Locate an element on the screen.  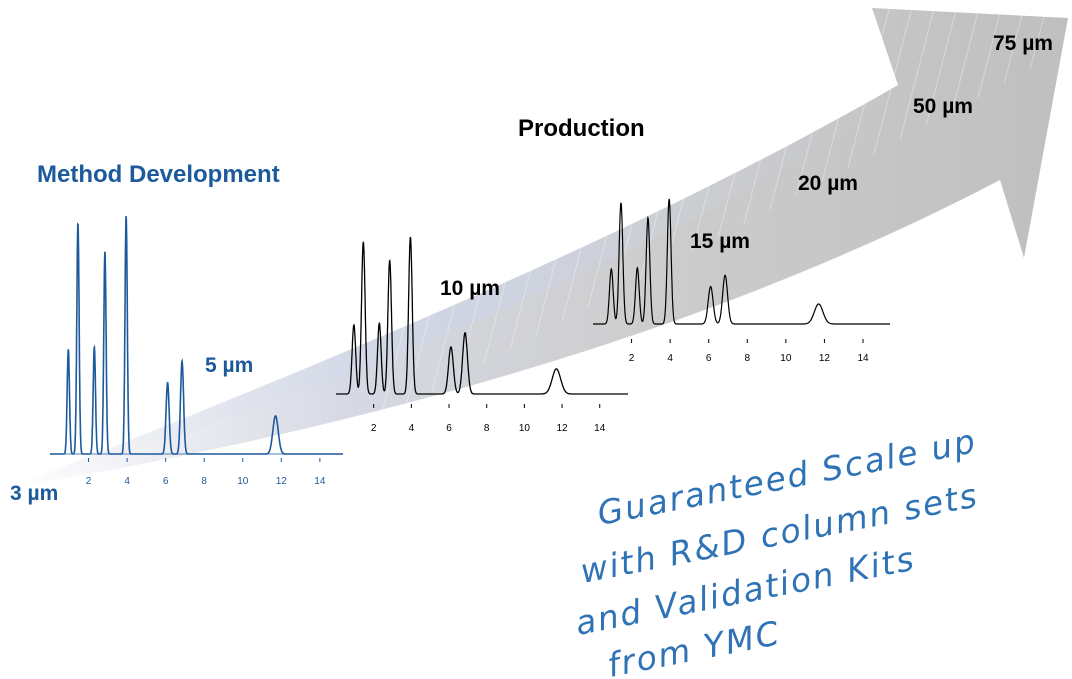
chromatogram-10um: 2 4 6 8 10 12 14 is located at coordinates (482, 335).